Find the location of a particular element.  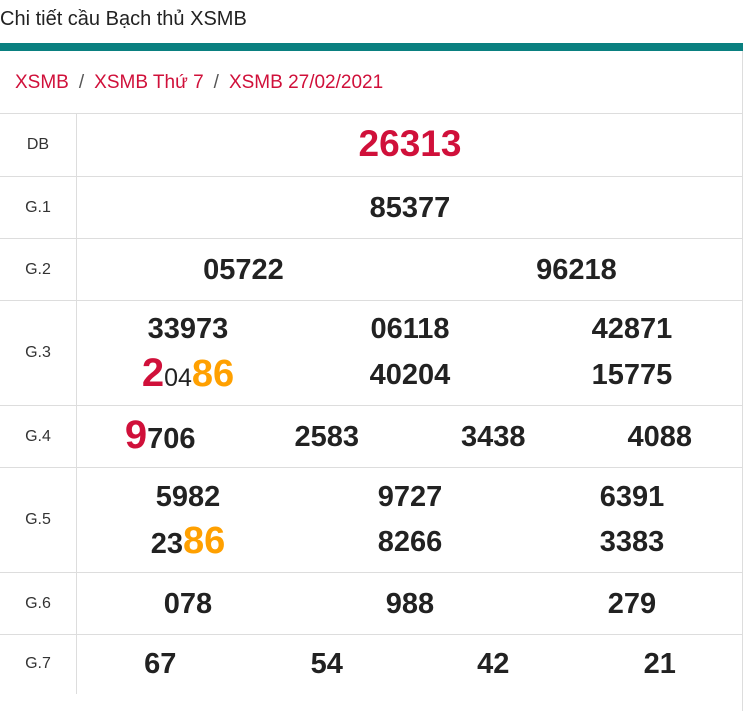

prize-number: 6391 is located at coordinates (632, 497).